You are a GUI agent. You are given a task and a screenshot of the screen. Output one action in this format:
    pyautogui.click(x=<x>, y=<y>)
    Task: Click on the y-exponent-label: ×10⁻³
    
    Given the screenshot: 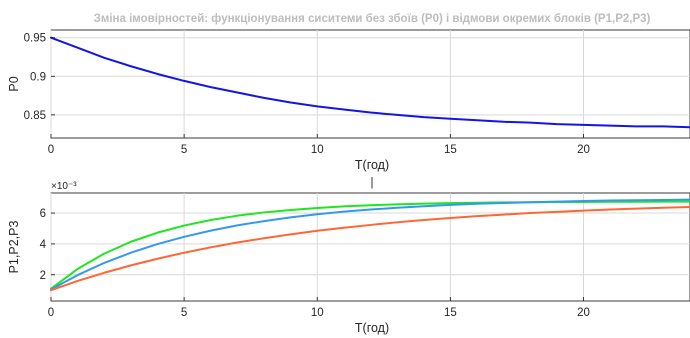 What is the action you would take?
    pyautogui.click(x=64, y=186)
    